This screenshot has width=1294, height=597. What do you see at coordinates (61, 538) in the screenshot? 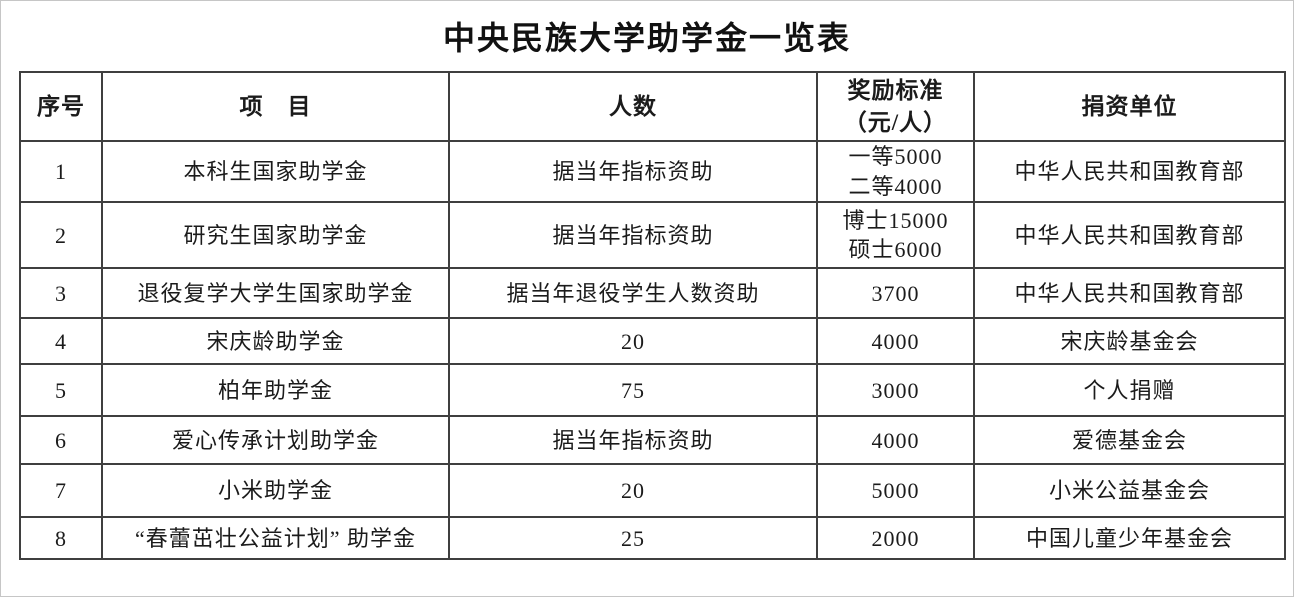
I see `cell-index: 8` at bounding box center [61, 538].